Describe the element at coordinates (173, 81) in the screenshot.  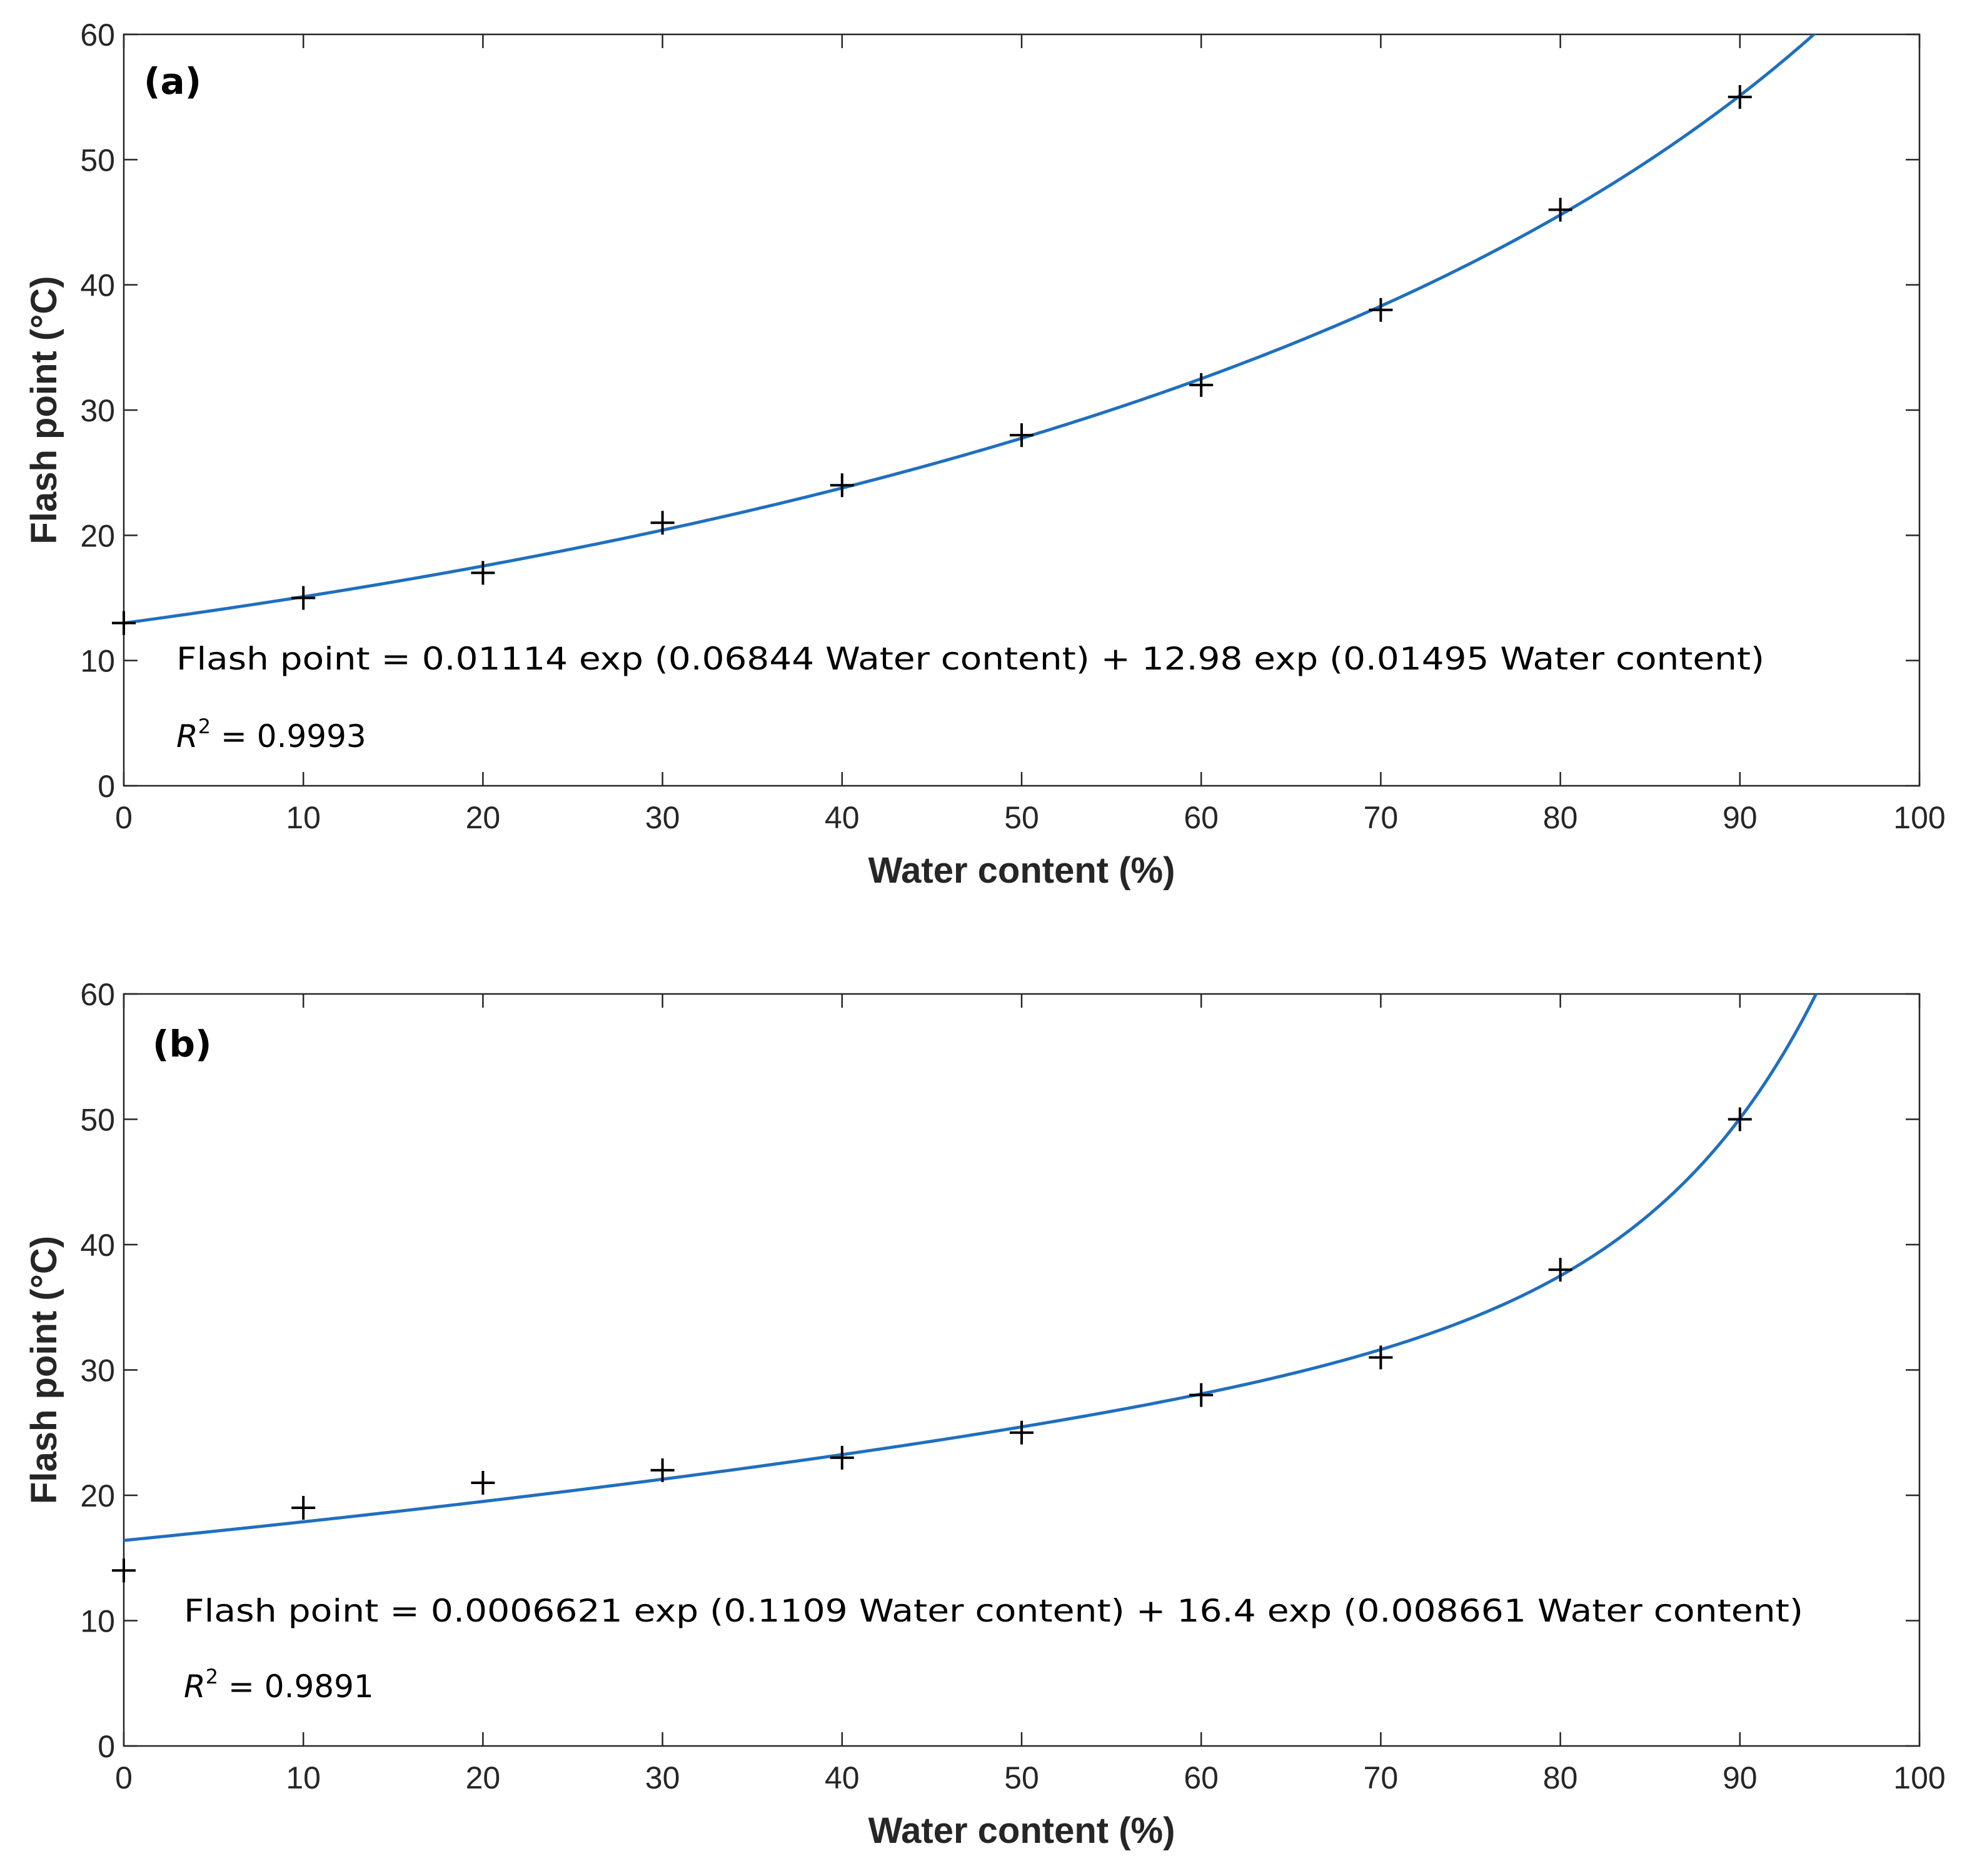
I see `panel-label: (a)` at that location.